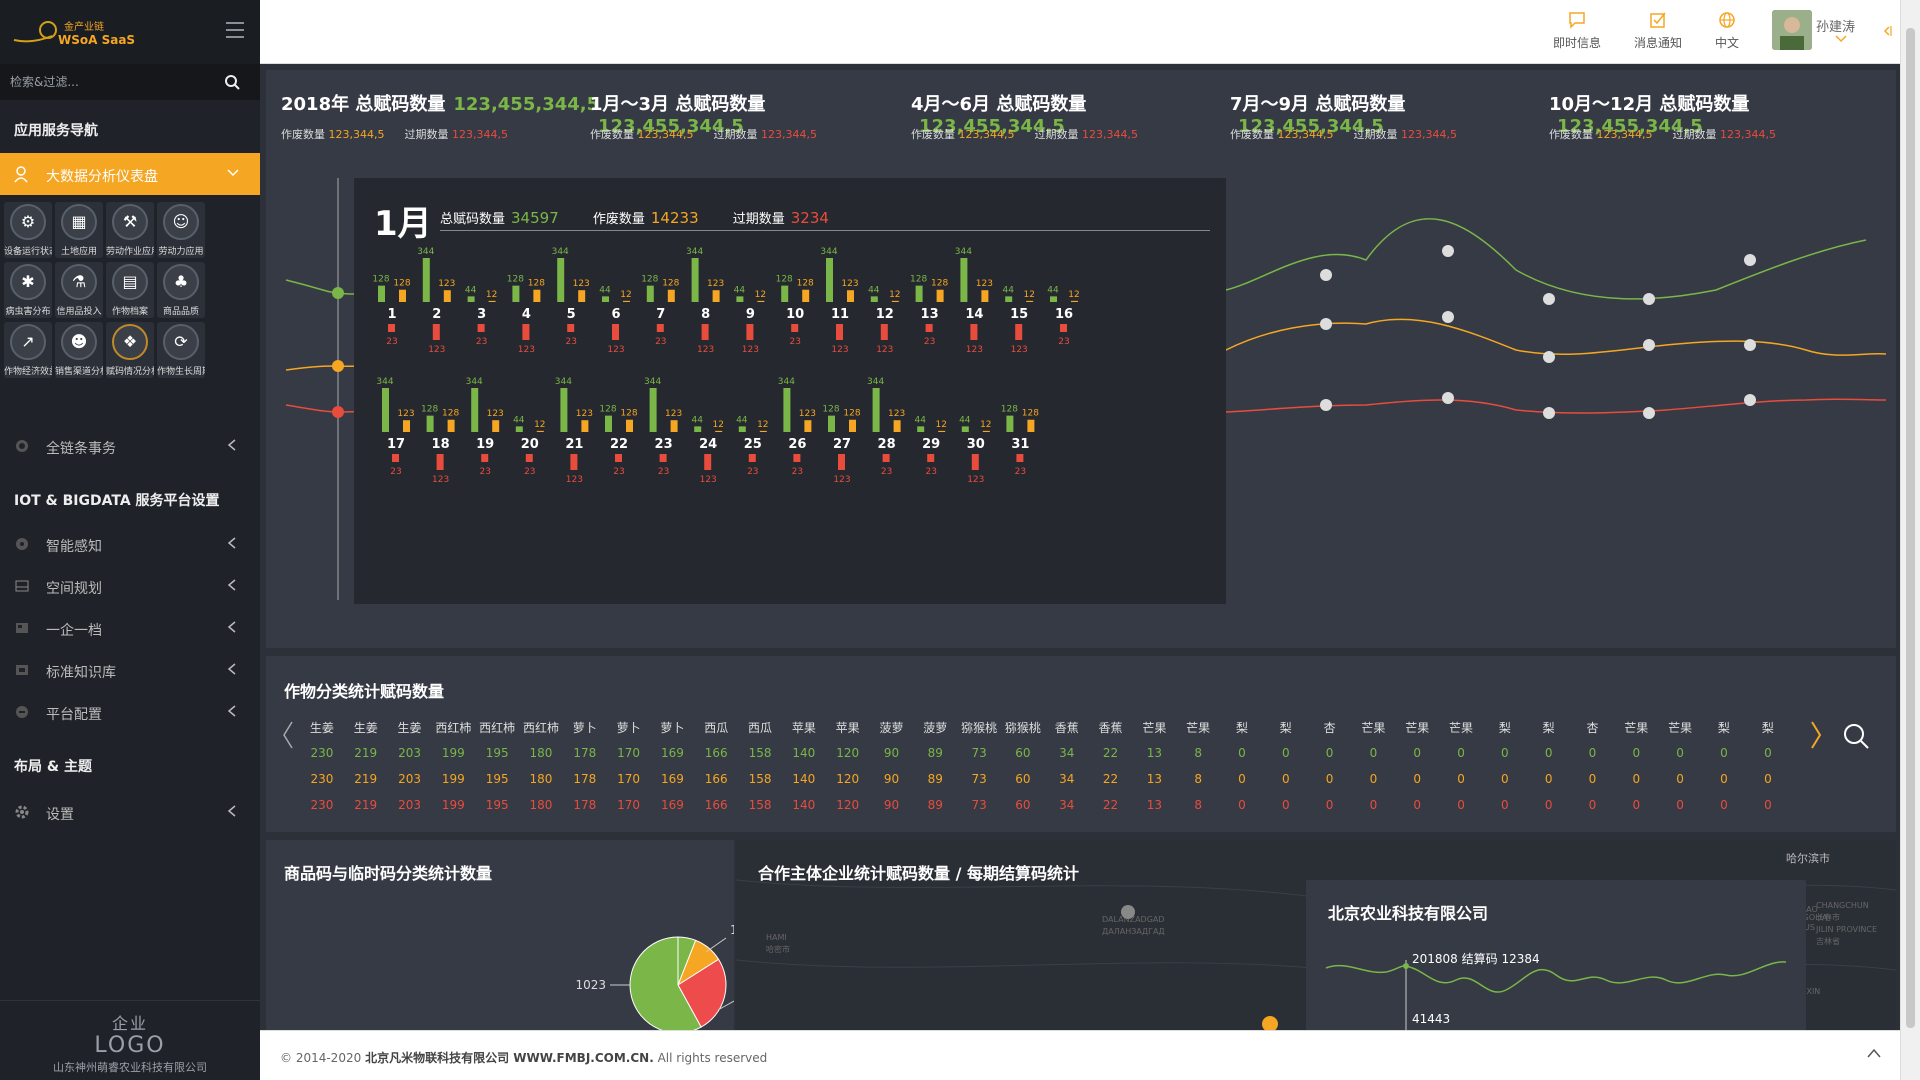 This screenshot has width=1920, height=1080. I want to click on app-tile: ↗ 作物经济效益, so click(28, 350).